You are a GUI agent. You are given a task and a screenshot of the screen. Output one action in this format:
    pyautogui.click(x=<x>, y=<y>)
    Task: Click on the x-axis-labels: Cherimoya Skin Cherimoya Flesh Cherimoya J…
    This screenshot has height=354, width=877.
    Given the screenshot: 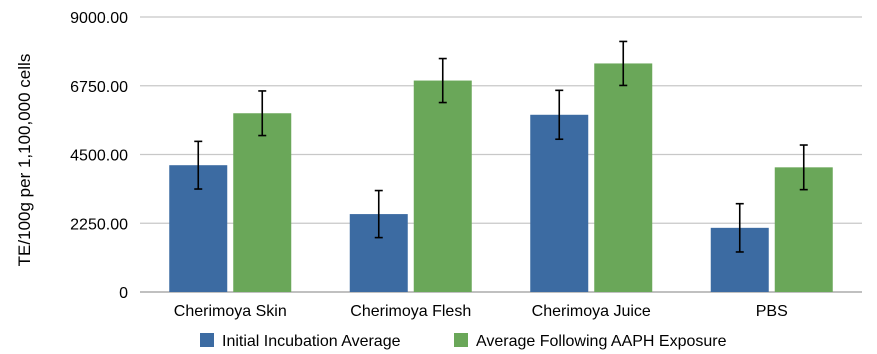 What is the action you would take?
    pyautogui.click(x=481, y=311)
    